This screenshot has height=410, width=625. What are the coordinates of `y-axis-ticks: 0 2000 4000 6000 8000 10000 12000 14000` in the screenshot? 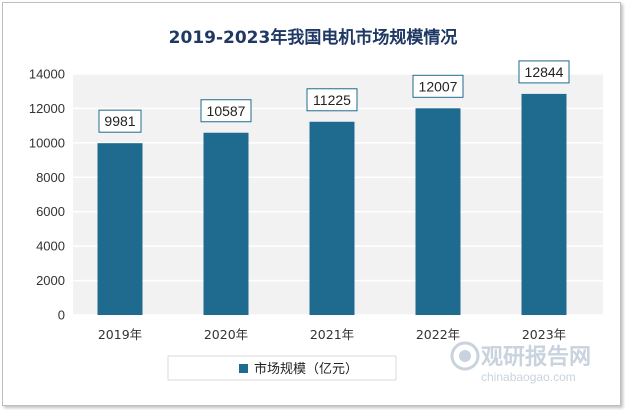 It's located at (47, 195).